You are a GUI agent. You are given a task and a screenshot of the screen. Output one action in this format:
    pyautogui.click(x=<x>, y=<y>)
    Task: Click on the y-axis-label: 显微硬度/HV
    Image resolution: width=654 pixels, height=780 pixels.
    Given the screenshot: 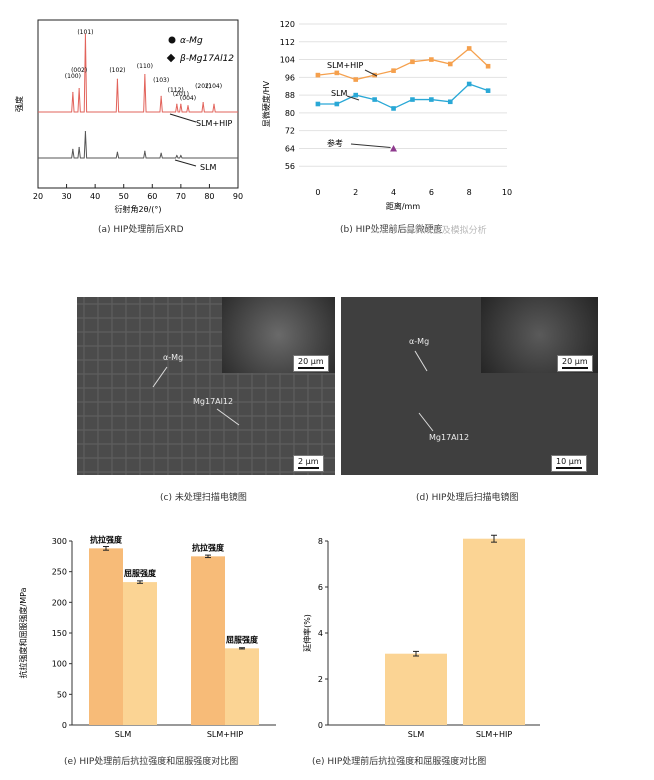 What is the action you would take?
    pyautogui.click(x=266, y=103)
    